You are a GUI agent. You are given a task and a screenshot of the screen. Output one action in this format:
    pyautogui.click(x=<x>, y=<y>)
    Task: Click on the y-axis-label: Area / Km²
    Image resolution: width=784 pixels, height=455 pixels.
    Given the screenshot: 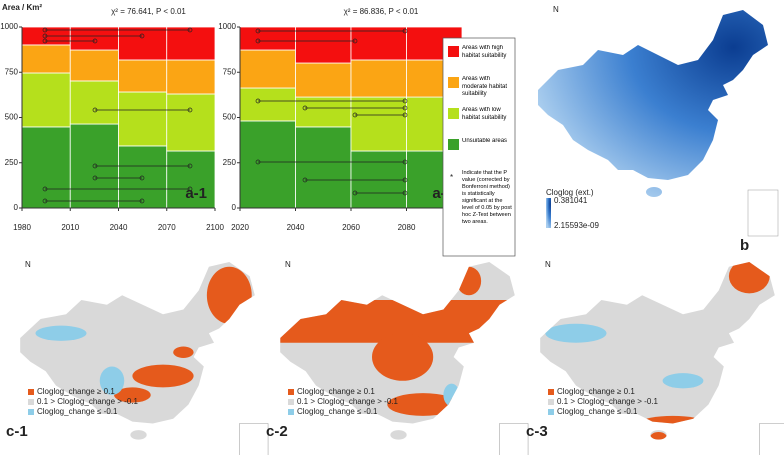 What is the action you would take?
    pyautogui.click(x=22, y=7)
    